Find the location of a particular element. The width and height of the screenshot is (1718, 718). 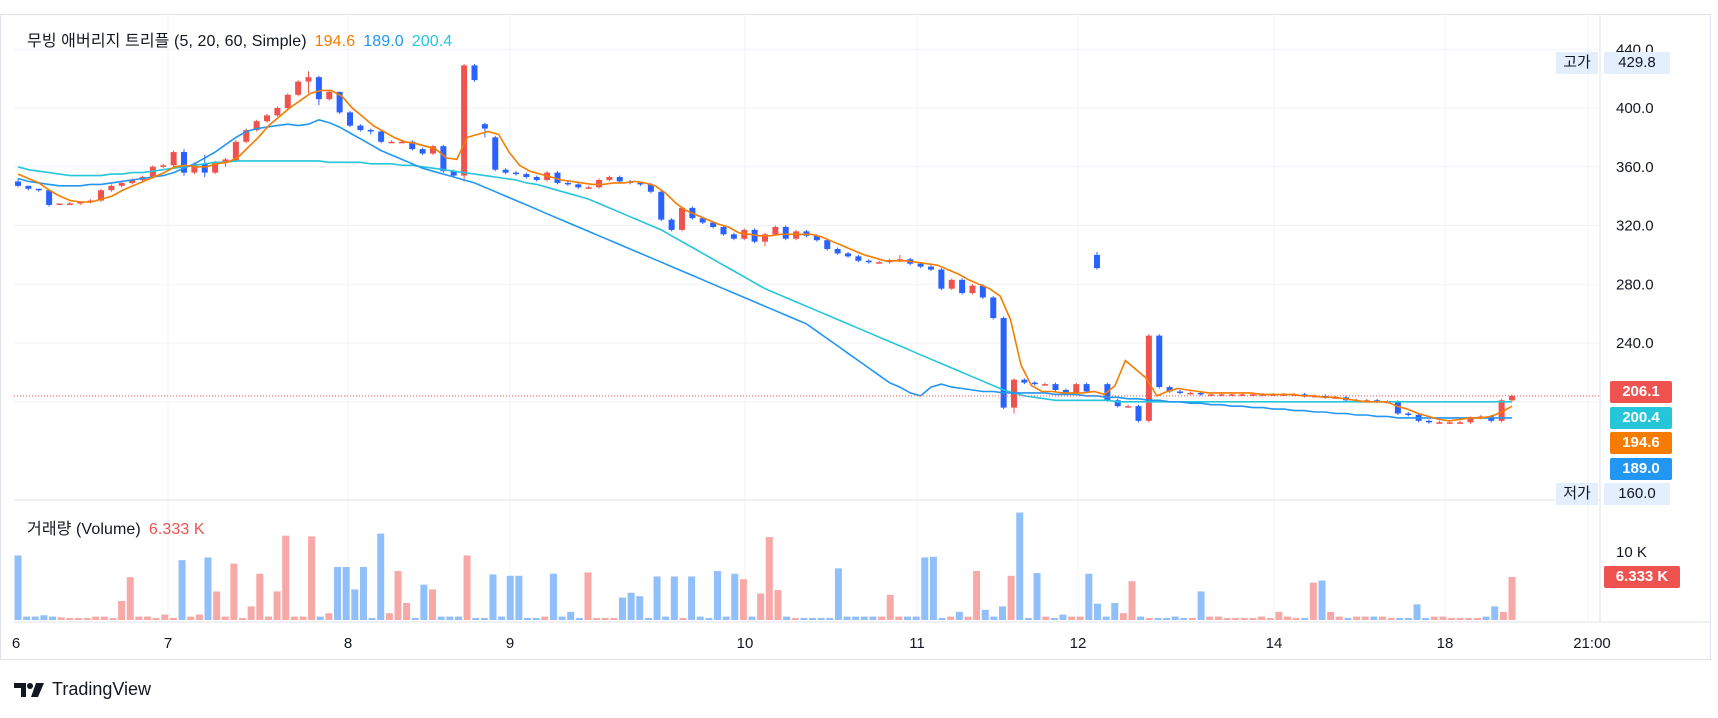

ma60-value: 200.4 is located at coordinates (432, 41).